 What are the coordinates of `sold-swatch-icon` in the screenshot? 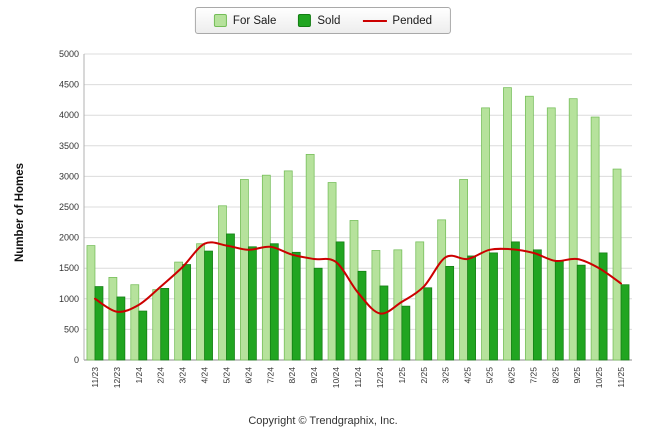 It's located at (305, 20).